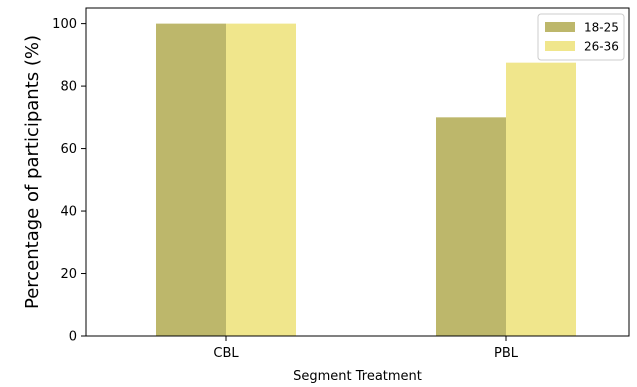 Image resolution: width=637 pixels, height=387 pixels. Describe the element at coordinates (601, 47) in the screenshot. I see `legend-label-26-36: 26-36` at that location.